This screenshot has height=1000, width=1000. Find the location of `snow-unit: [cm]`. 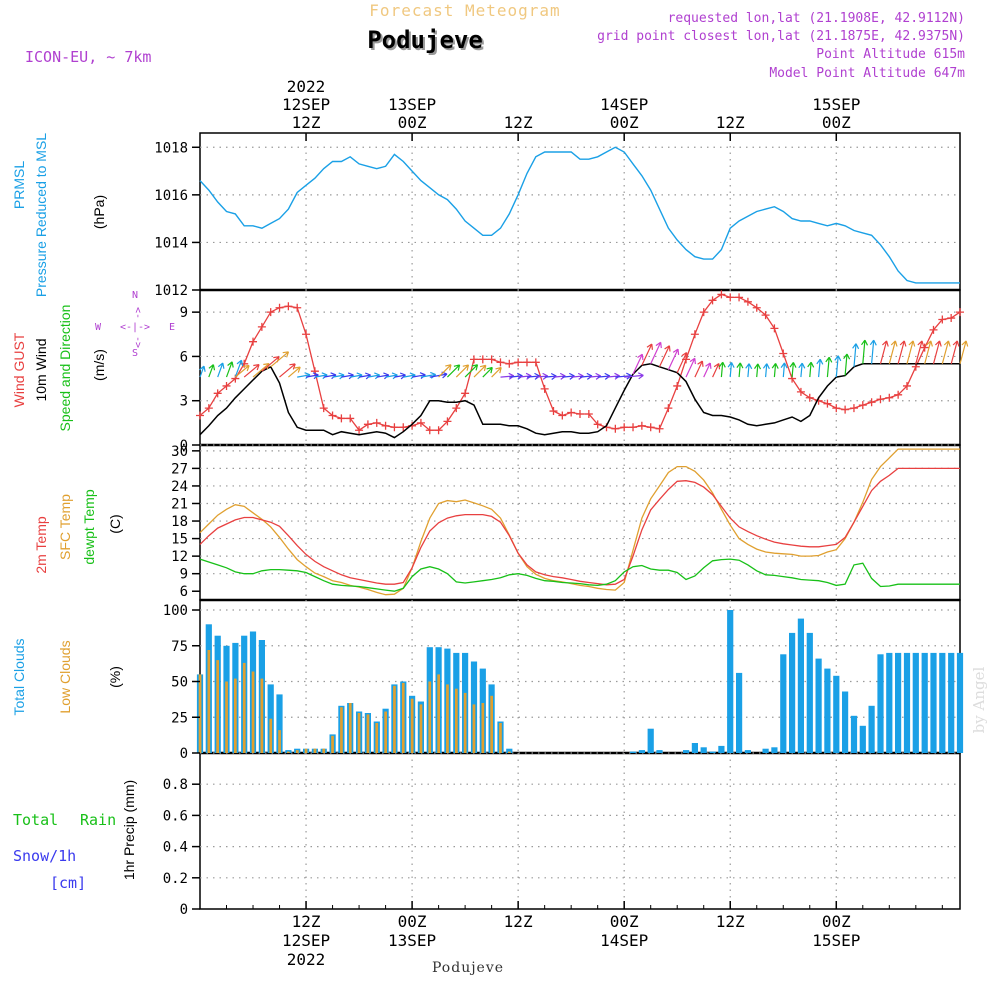

snow-unit: [cm] is located at coordinates (68, 883).